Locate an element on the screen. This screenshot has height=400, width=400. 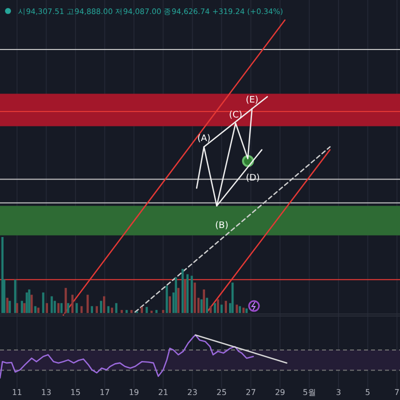
x-tick-label: 21 is located at coordinates (163, 392).